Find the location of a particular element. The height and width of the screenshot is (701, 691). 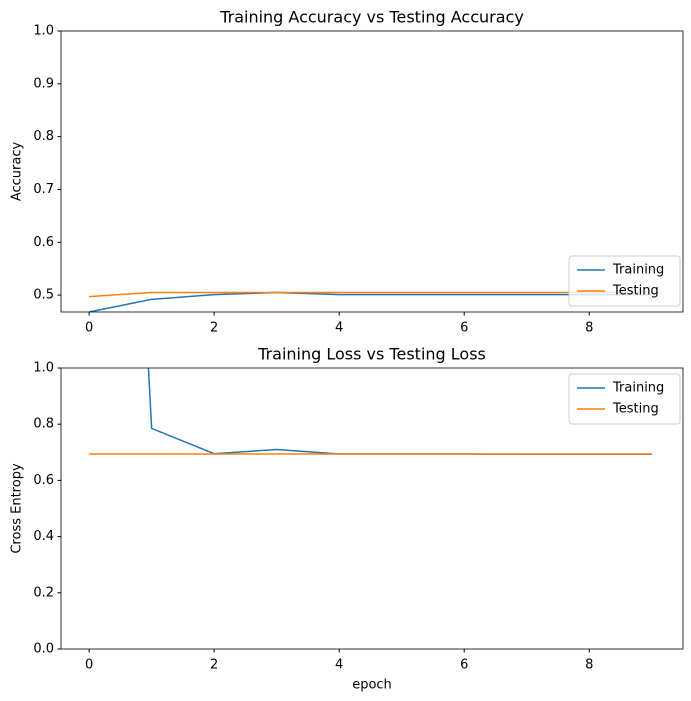

chart-title: Training Loss vs Testing Loss is located at coordinates (371, 354).